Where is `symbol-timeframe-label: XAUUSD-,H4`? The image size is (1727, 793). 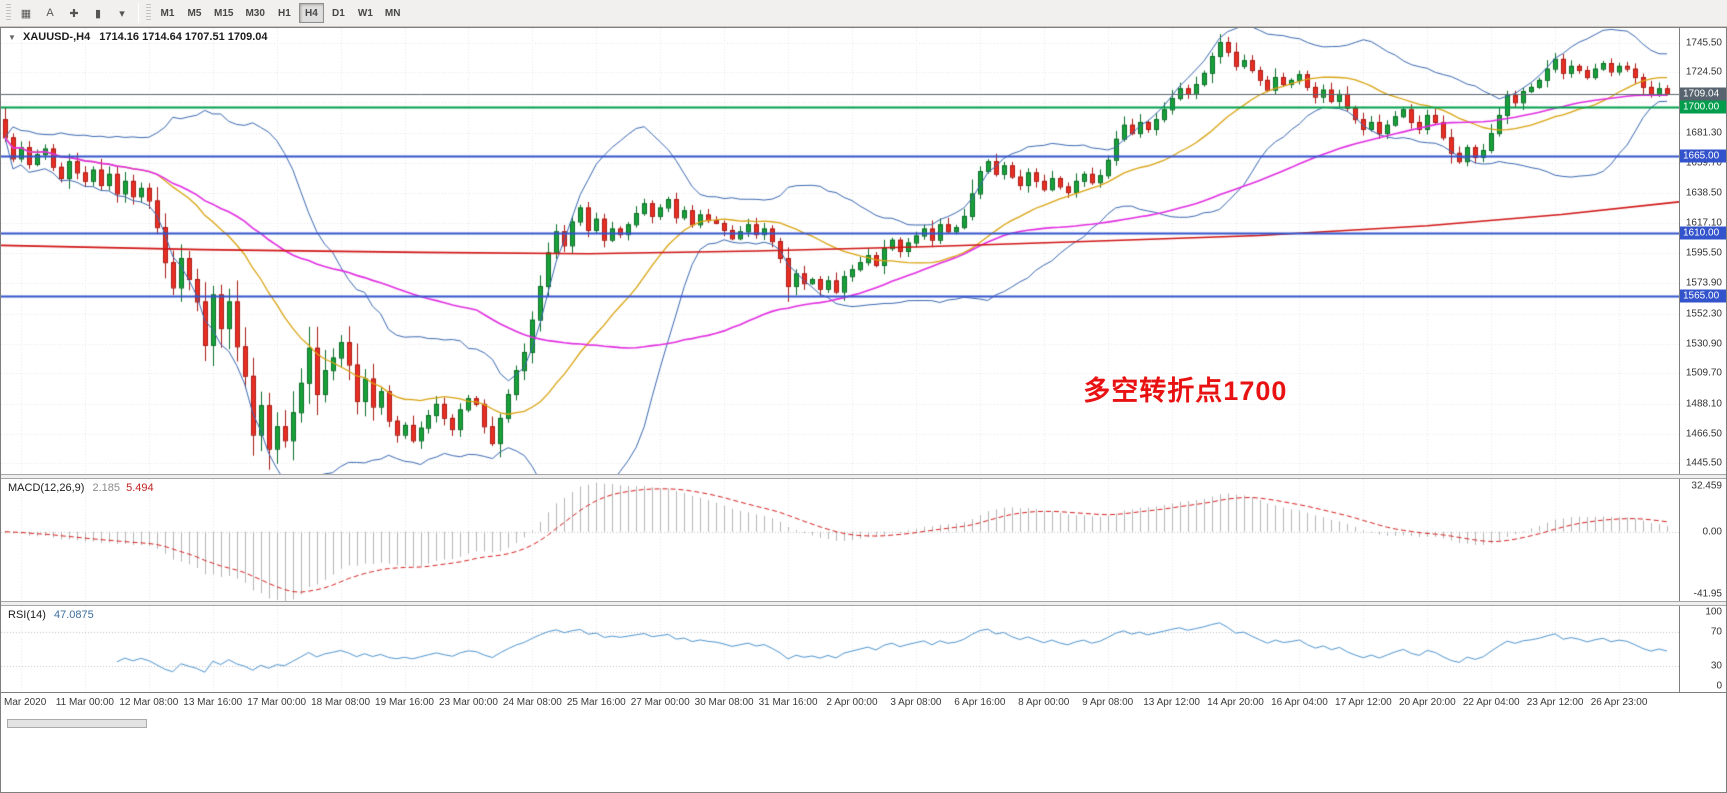 symbol-timeframe-label: XAUUSD-,H4 is located at coordinates (56, 37).